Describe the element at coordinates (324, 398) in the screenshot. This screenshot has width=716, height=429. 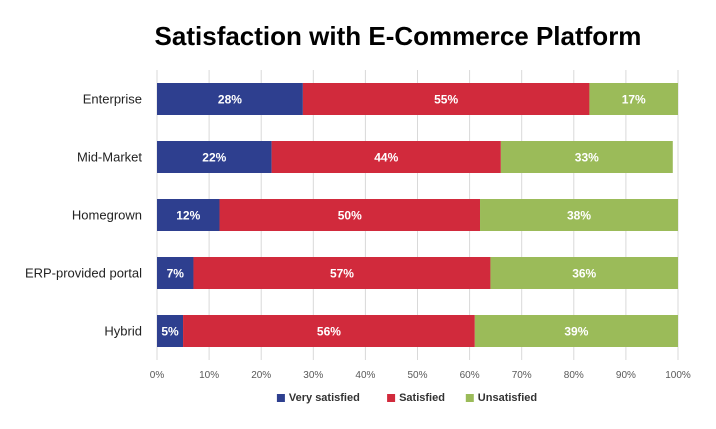
I see `legend-label: Very satisfied` at that location.